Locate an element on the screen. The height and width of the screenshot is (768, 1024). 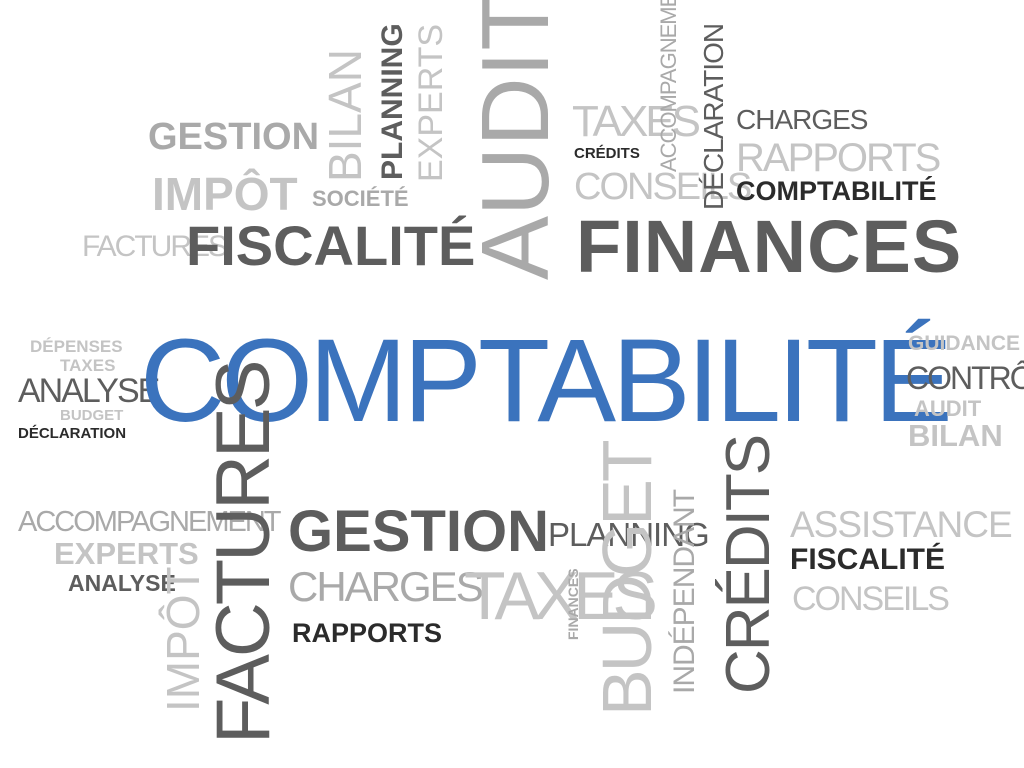
word-planning-bottom: PLANNING is located at coordinates (629, 534).